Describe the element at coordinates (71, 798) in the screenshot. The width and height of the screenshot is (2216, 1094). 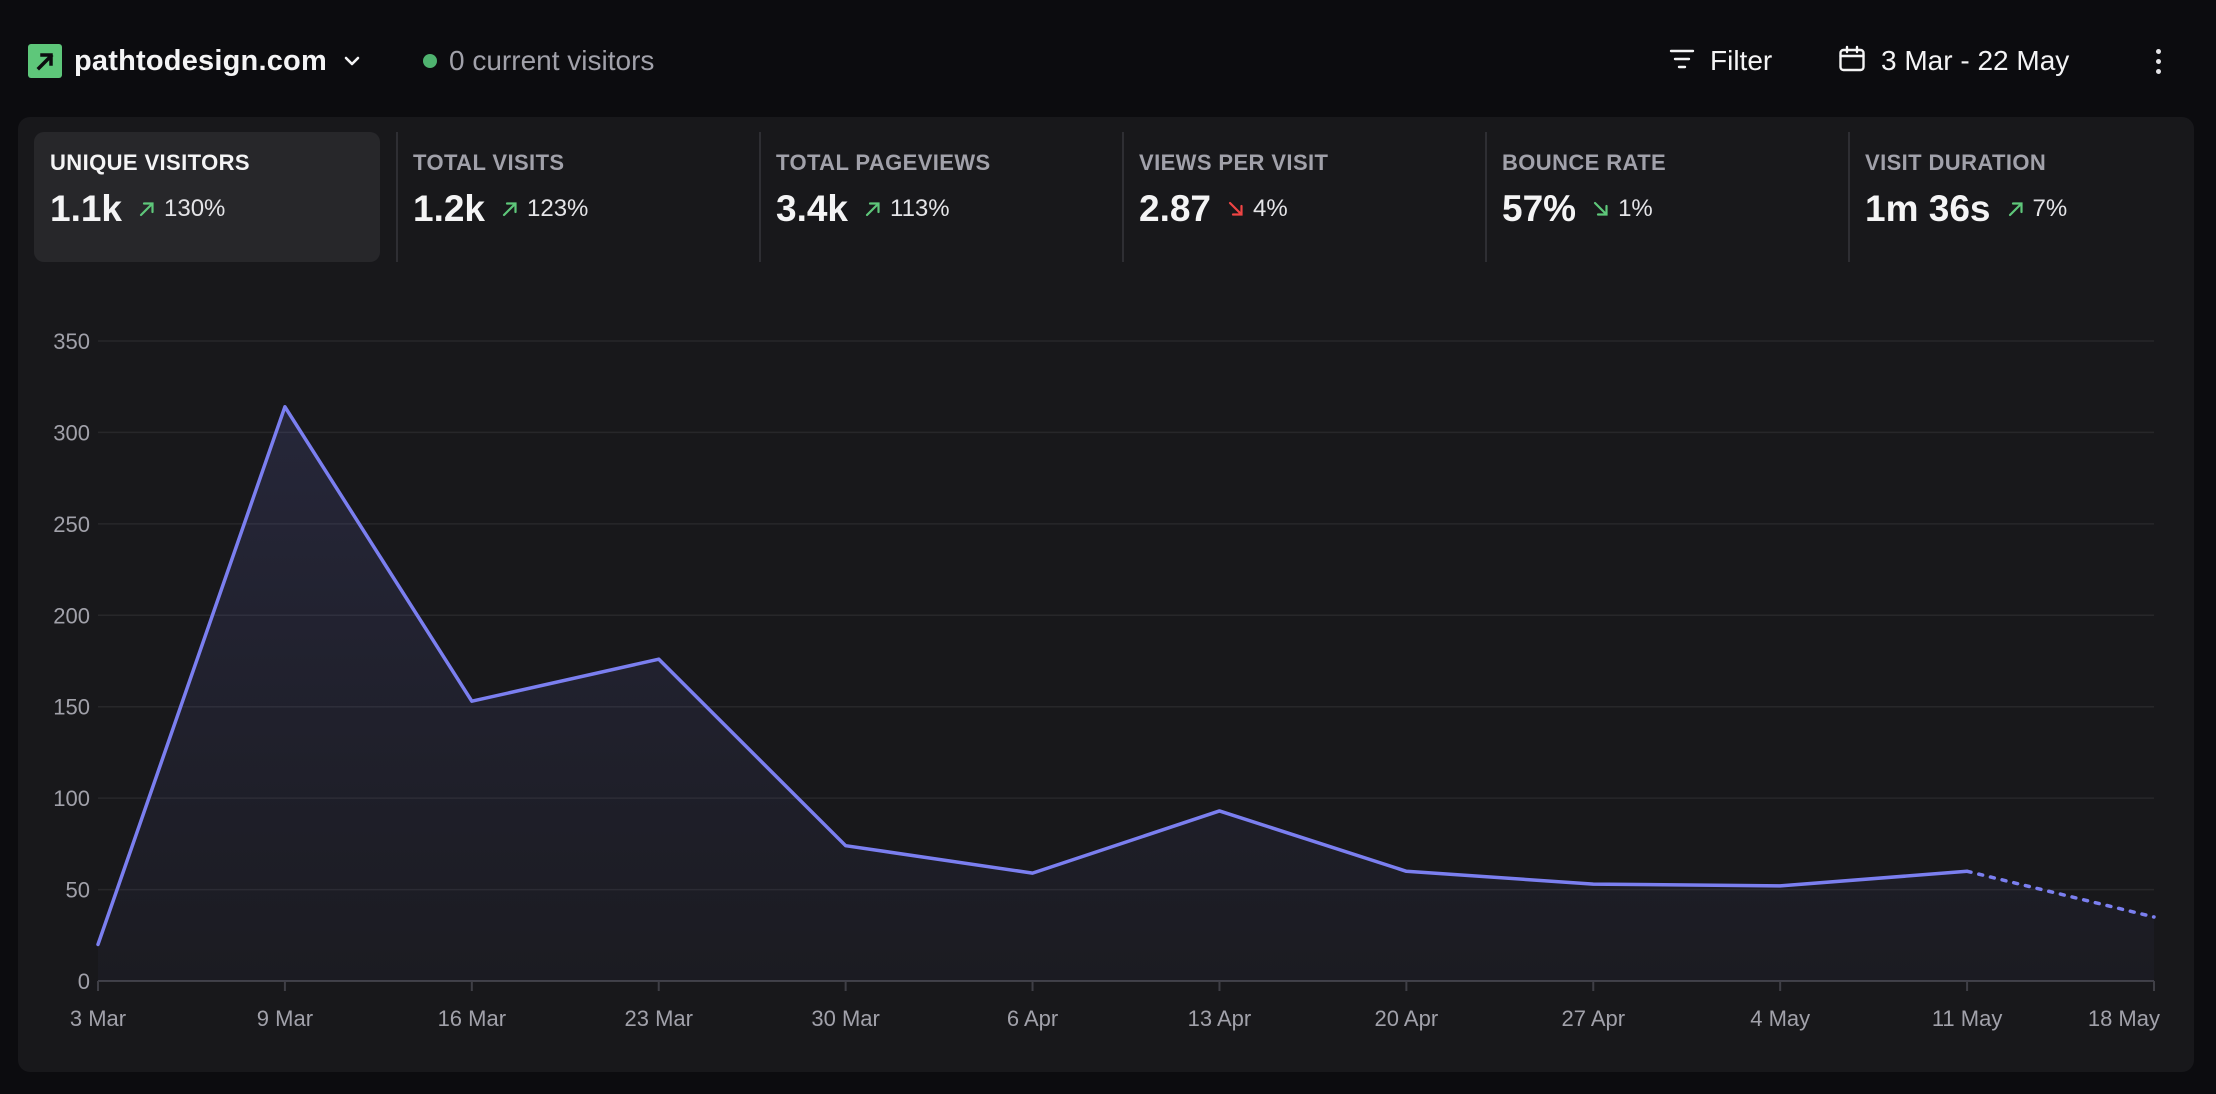
I see `y-tick-label: 100` at that location.